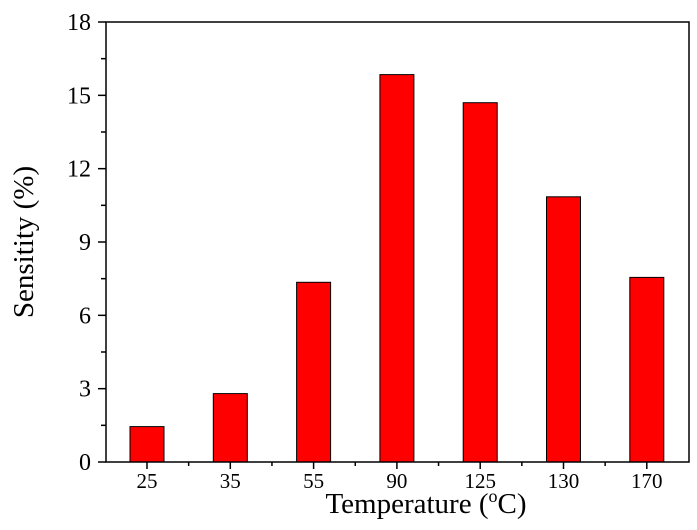 This screenshot has height=530, width=697. What do you see at coordinates (85, 463) in the screenshot?
I see `y-tick-label-0: 0` at bounding box center [85, 463].